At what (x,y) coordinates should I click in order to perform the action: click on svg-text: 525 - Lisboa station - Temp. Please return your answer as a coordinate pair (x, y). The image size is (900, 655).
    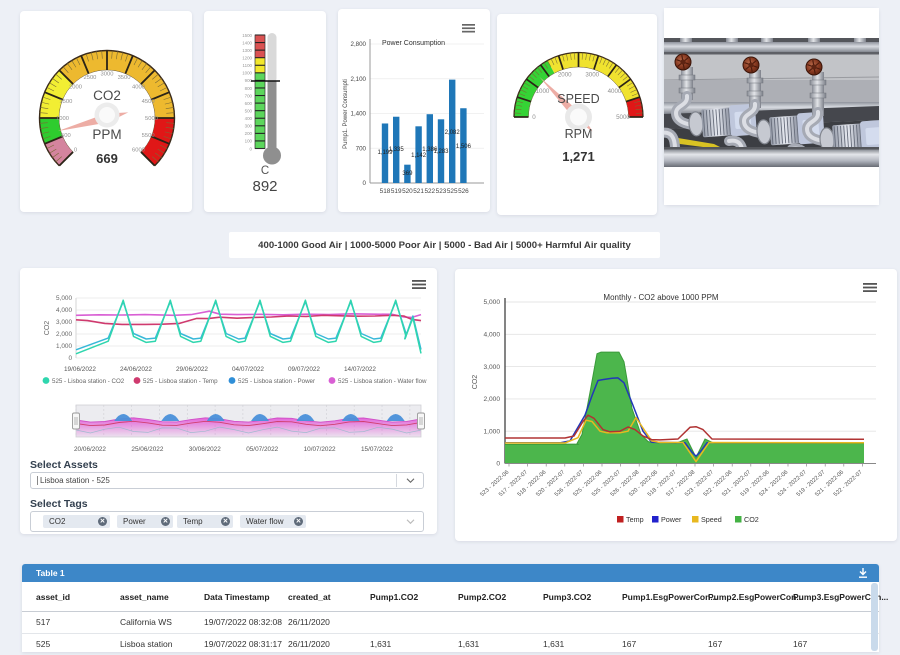
    Looking at the image, I should click on (180, 381).